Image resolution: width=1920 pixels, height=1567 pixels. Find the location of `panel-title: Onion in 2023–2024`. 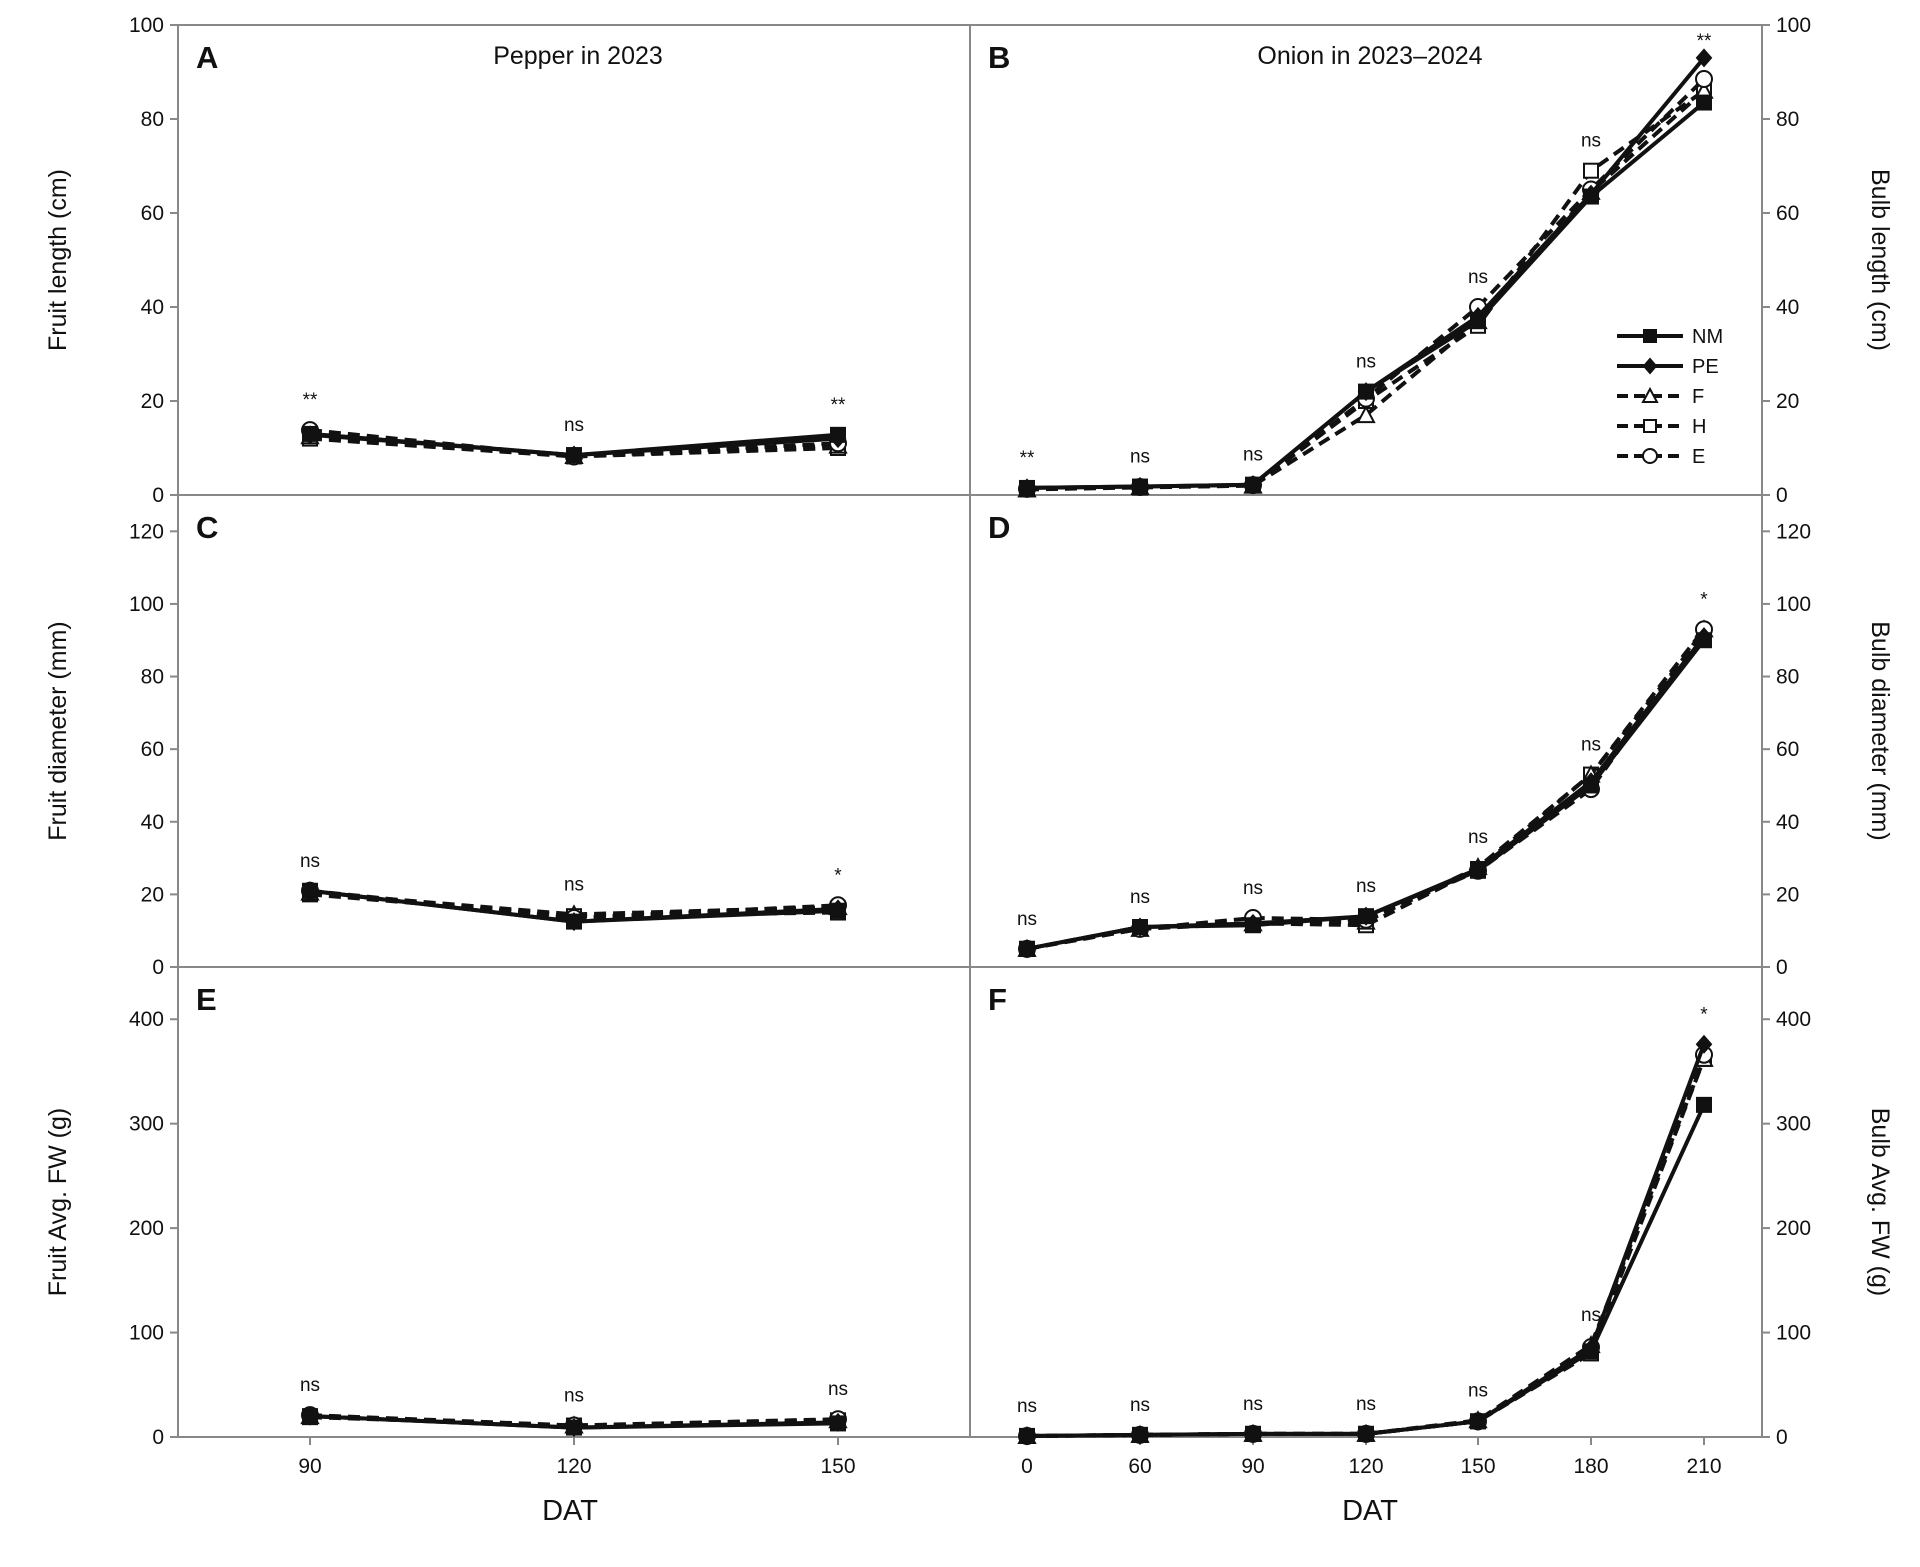

panel-title: Onion in 2023–2024 is located at coordinates (1369, 56).